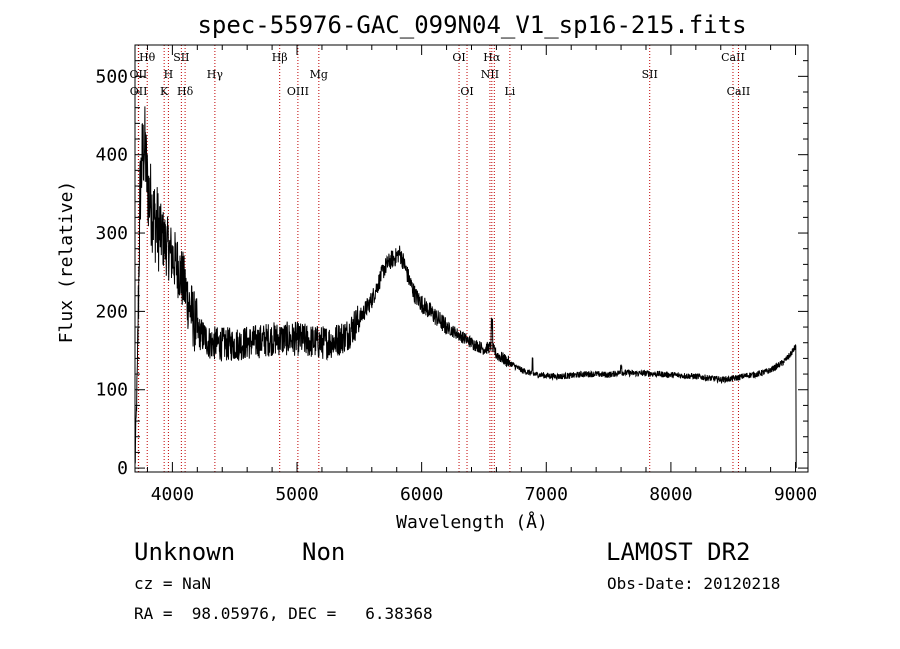 The height and width of the screenshot is (649, 900). What do you see at coordinates (319, 74) in the screenshot?
I see `line-marker-label: Mg` at bounding box center [319, 74].